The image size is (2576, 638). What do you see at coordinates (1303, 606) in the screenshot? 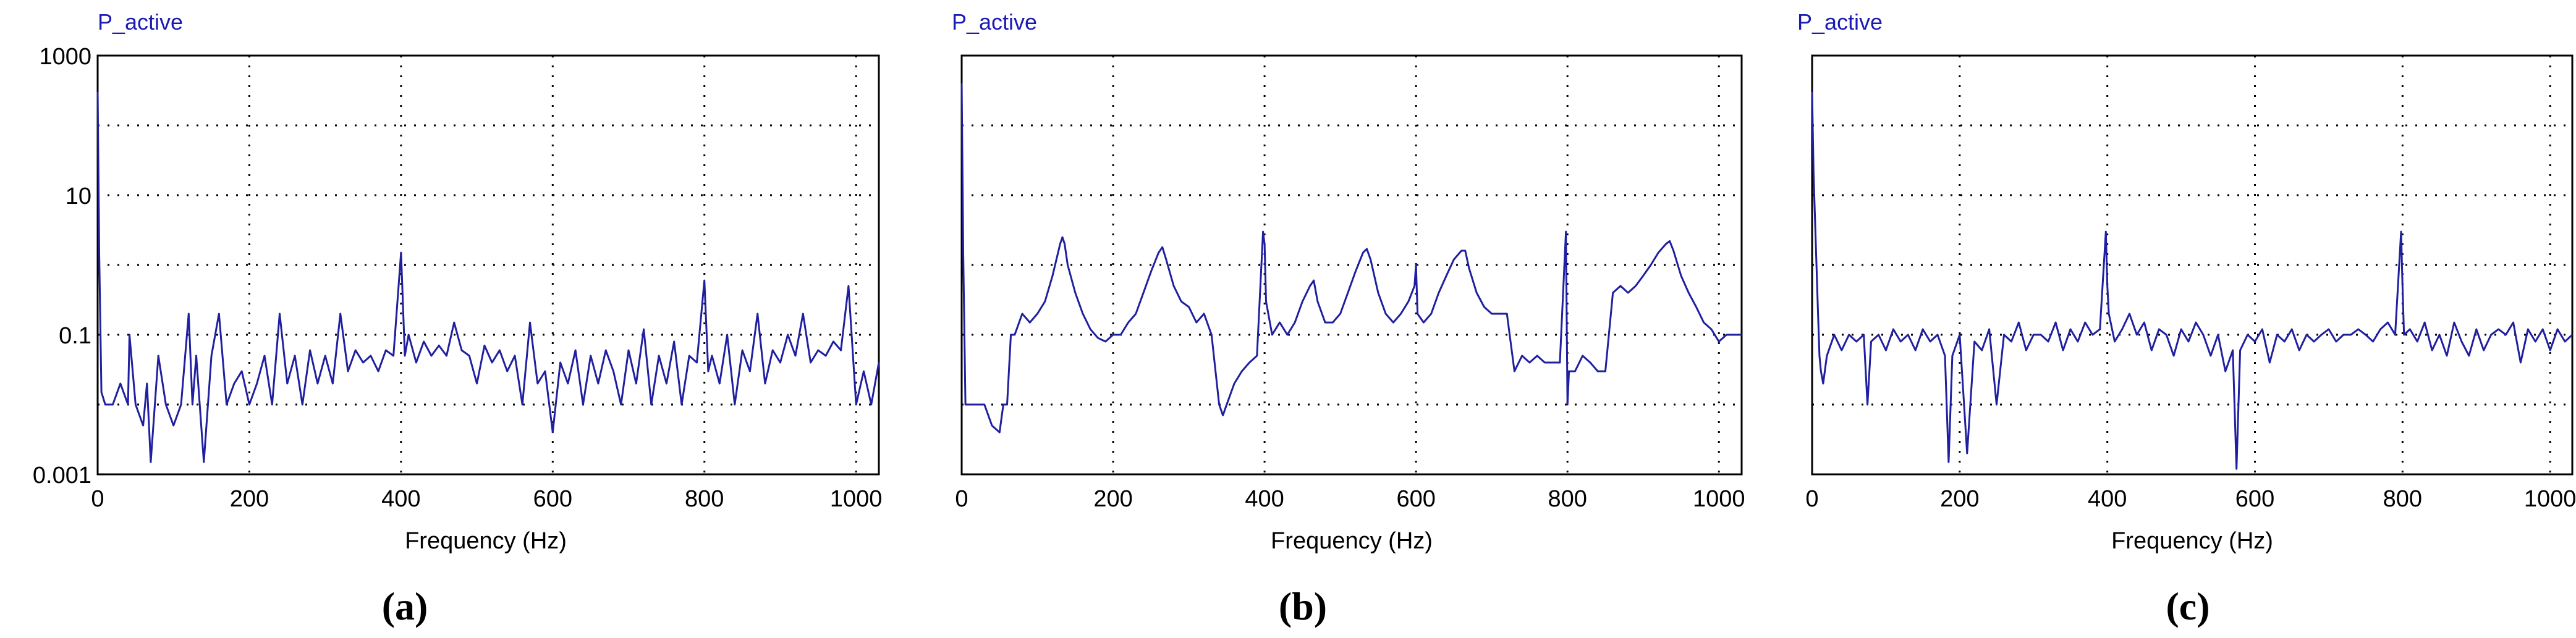
I see `panel-caption: (b)` at bounding box center [1303, 606].